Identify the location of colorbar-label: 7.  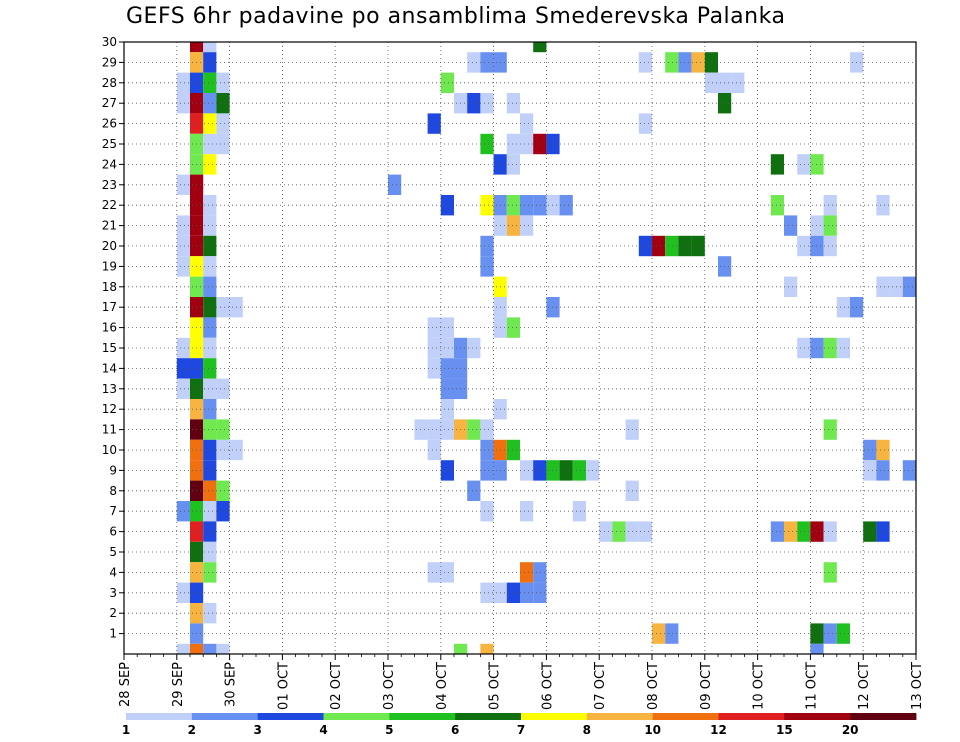
(521, 730).